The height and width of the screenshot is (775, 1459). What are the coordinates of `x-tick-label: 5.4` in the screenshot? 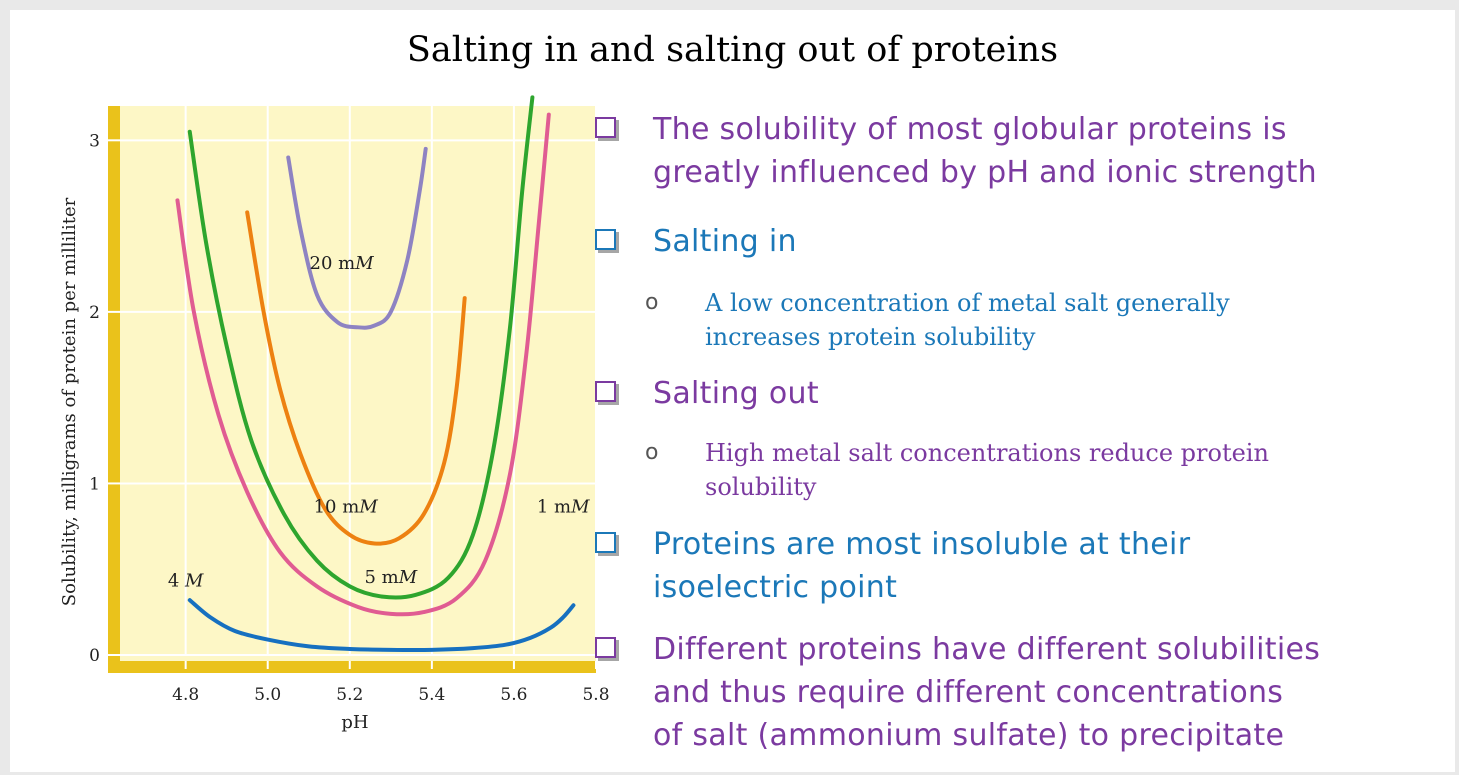 It's located at (431, 695).